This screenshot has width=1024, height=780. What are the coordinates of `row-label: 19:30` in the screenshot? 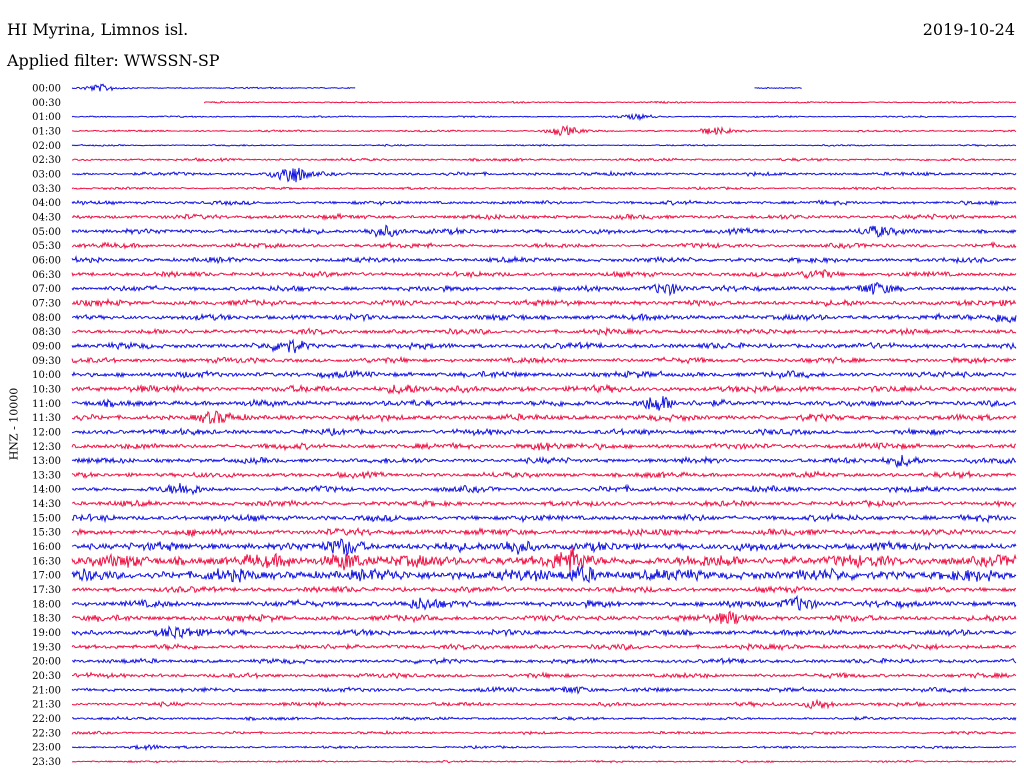 It's located at (46, 647).